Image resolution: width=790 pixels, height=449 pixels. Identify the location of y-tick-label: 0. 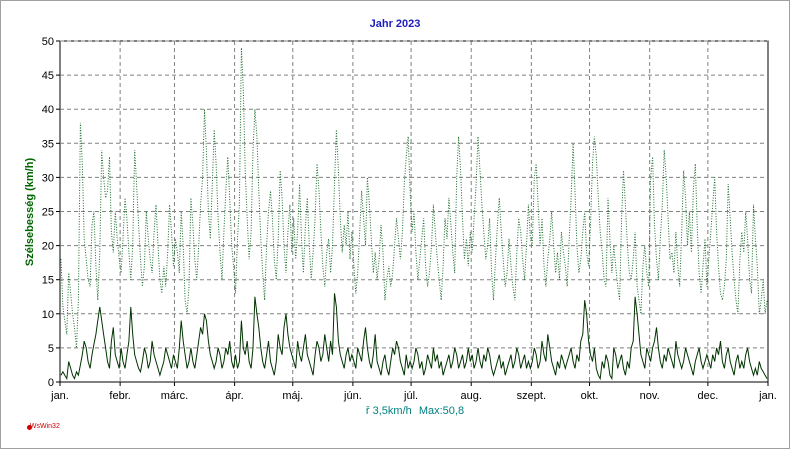
(51, 383).